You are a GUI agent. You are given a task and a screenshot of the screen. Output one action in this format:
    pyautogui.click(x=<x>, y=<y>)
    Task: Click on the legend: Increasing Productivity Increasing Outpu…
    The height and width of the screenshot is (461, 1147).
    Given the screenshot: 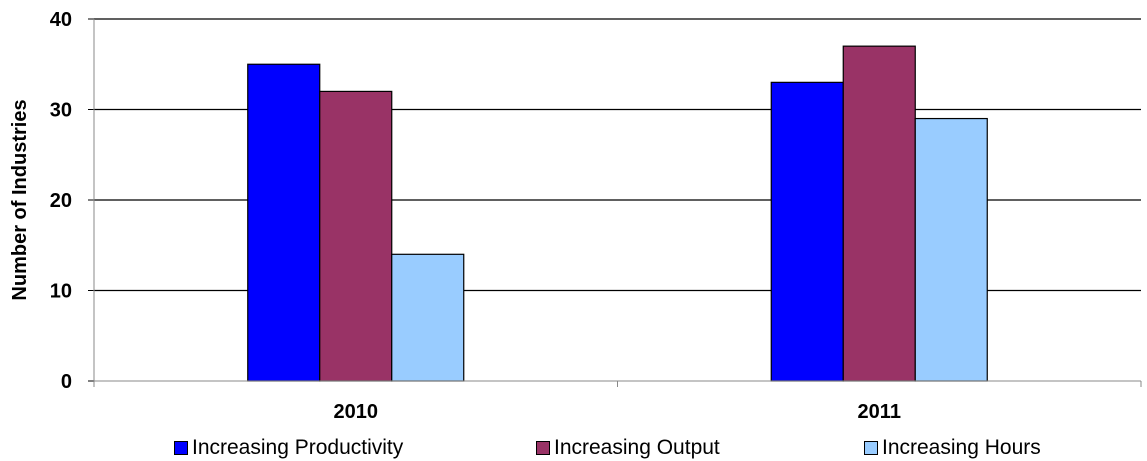 What is the action you would take?
    pyautogui.click(x=573, y=448)
    